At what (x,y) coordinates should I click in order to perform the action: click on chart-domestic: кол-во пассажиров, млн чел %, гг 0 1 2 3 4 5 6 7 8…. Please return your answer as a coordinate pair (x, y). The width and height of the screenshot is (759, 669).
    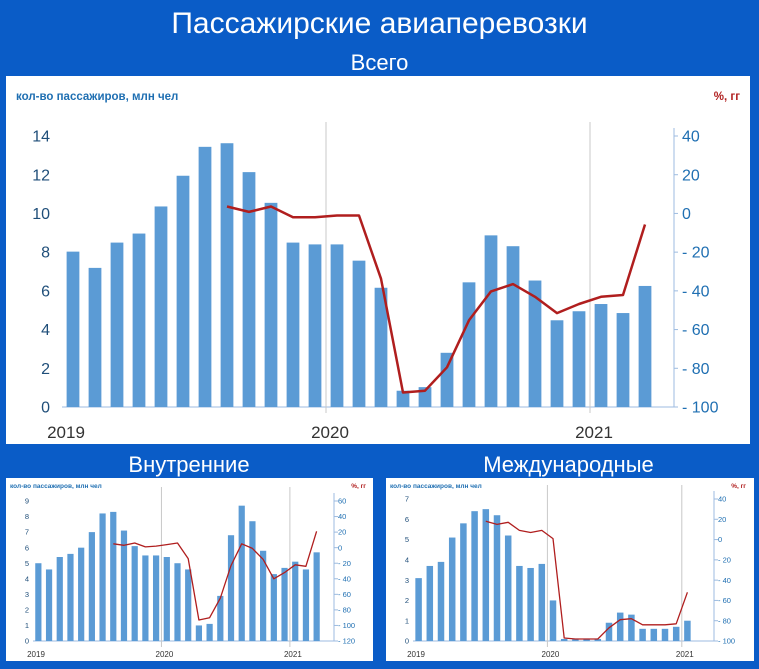
    Looking at the image, I should click on (188, 571).